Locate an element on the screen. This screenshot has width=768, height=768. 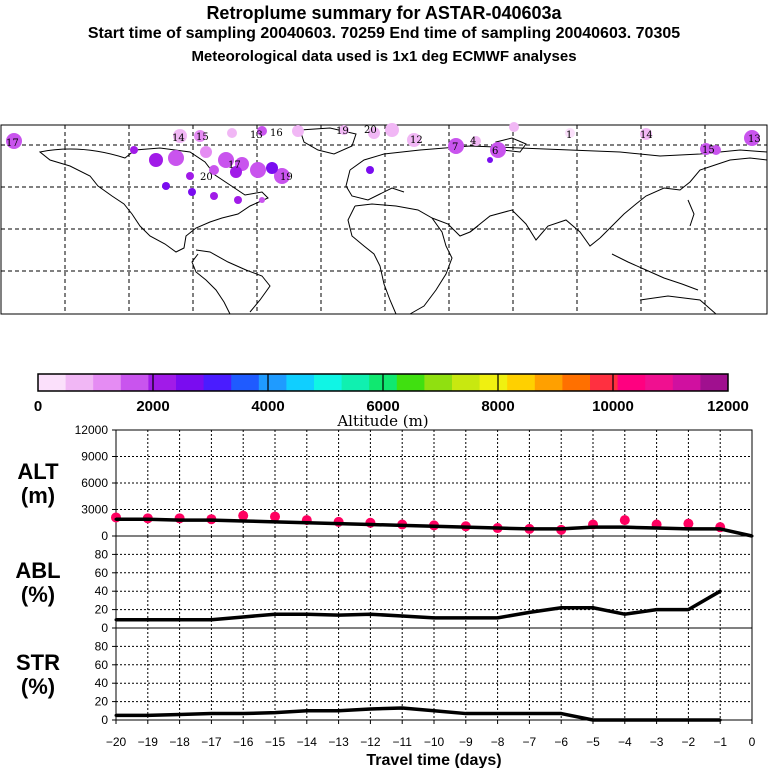
x-tick-label: −16 is located at coordinates (243, 742).